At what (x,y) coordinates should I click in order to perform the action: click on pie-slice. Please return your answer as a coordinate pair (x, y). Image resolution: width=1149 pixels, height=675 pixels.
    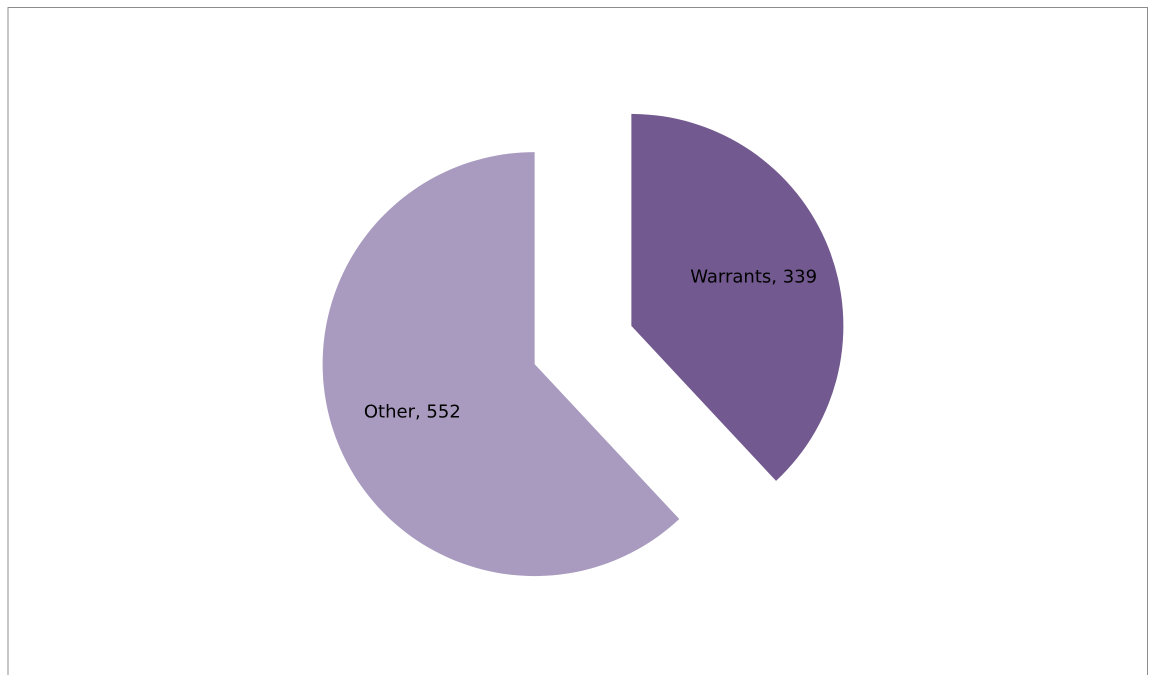
    Looking at the image, I should click on (737, 297).